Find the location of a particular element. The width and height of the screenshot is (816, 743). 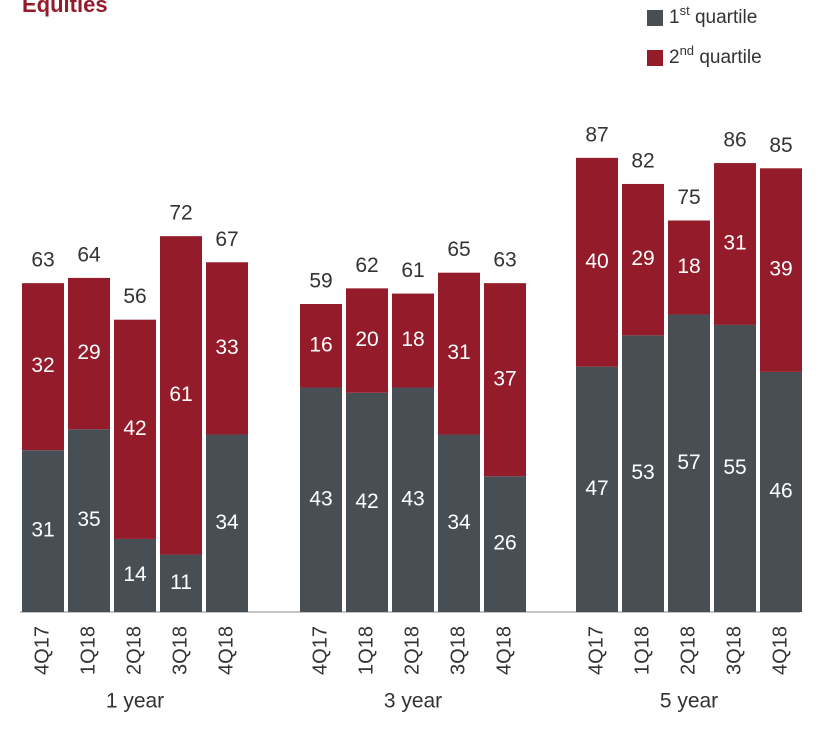

data-label: 14 is located at coordinates (135, 574).